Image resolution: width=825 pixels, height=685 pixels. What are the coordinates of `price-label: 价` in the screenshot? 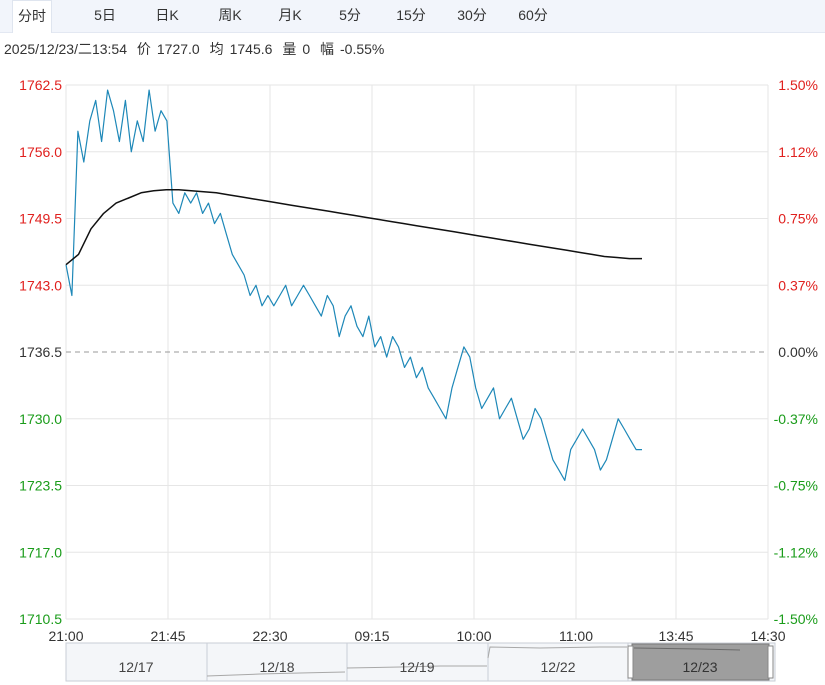 It's located at (143, 49).